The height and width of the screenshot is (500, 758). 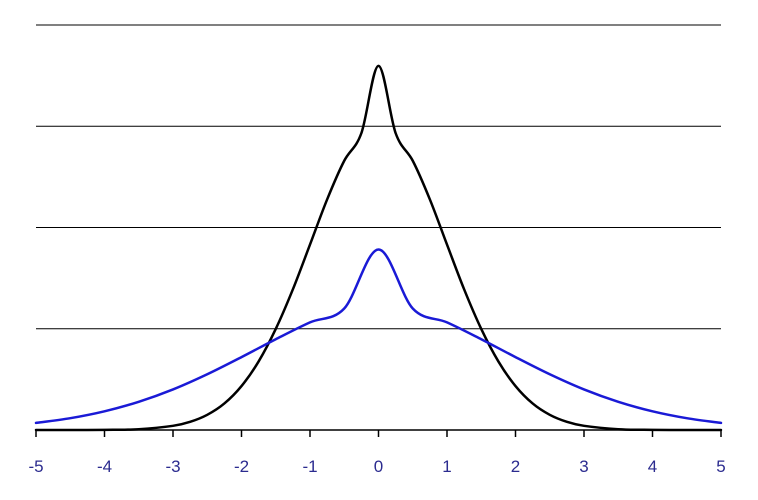 What do you see at coordinates (309, 466) in the screenshot?
I see `x-tick-label-4: -1` at bounding box center [309, 466].